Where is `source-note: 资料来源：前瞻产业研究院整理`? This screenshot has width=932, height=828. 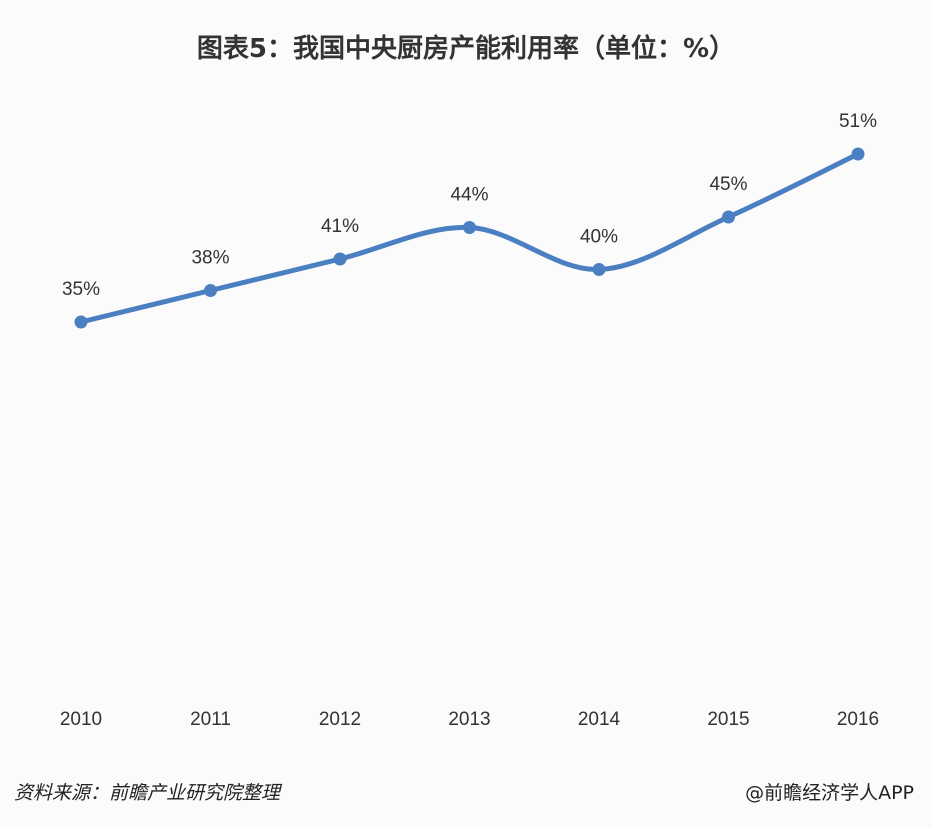 source-note: 资料来源：前瞻产业研究院整理 is located at coordinates (147, 793).